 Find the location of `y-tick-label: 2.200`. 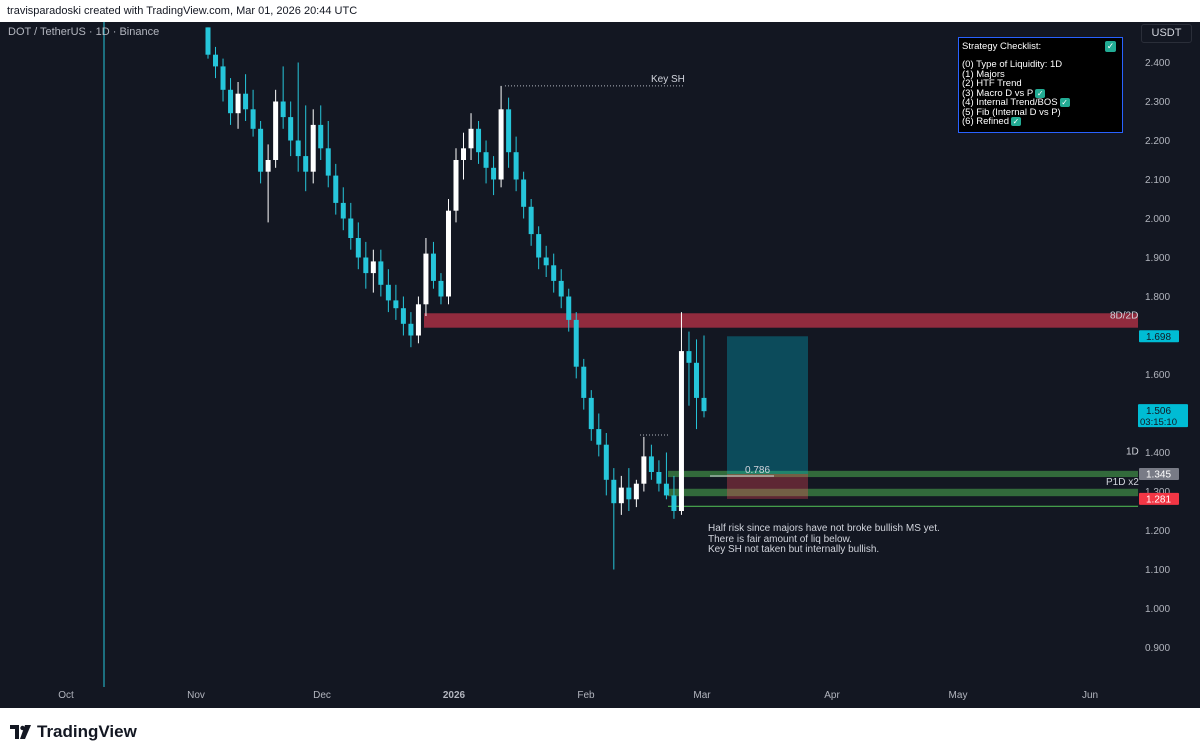

y-tick-label: 2.200 is located at coordinates (1157, 141).